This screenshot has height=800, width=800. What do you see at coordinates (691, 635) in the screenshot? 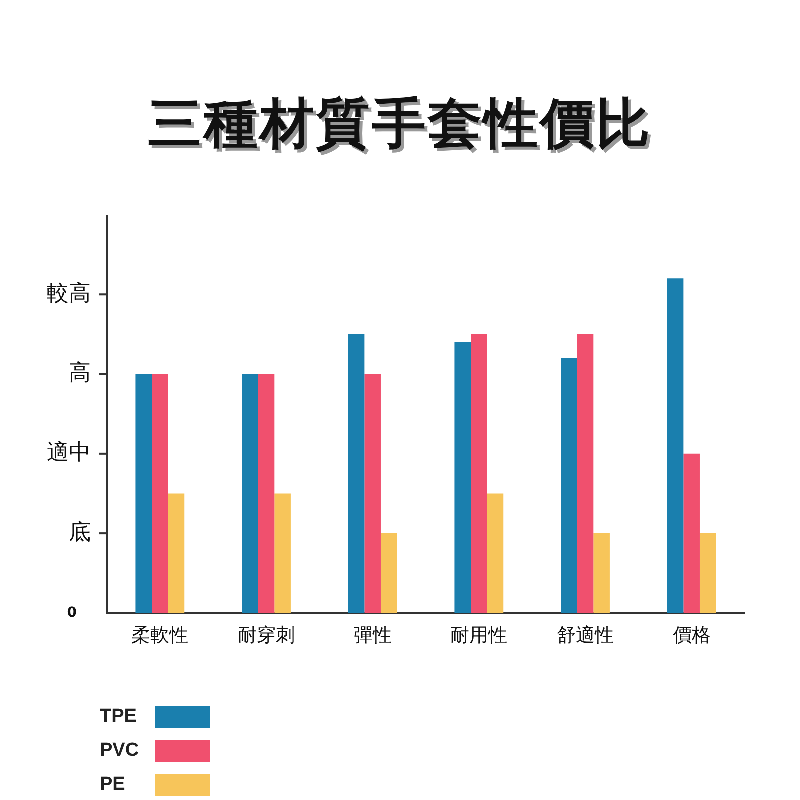
I see `x-tick-label: 價格` at bounding box center [691, 635].